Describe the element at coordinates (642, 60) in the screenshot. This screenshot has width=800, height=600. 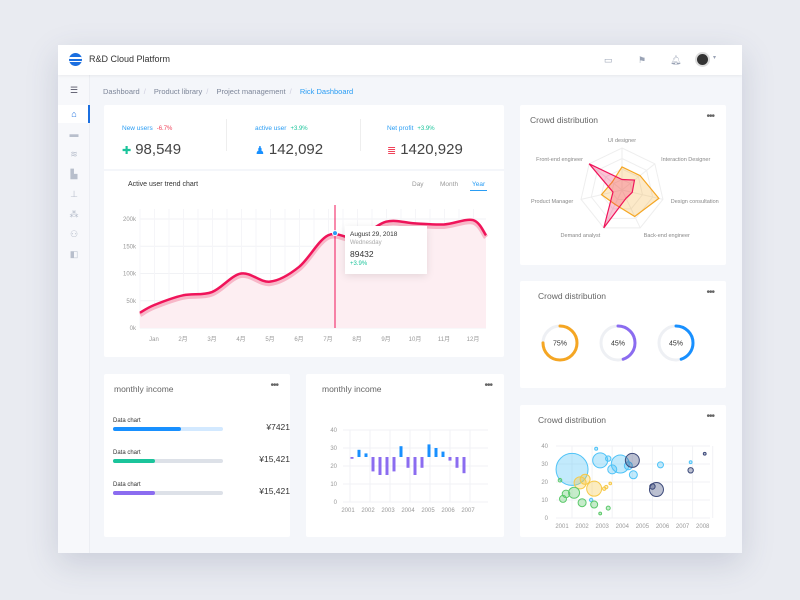
I see `flag-icon: ⚑` at that location.